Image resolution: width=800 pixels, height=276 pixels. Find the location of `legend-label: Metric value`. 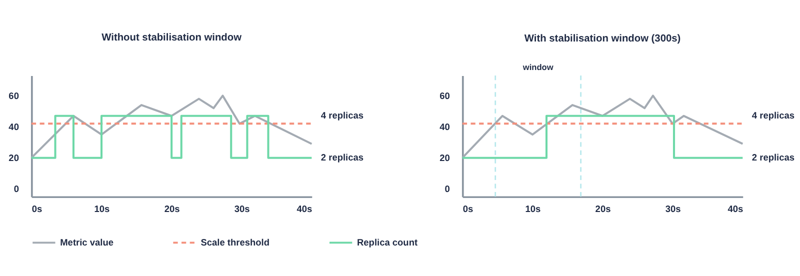

legend-label: Metric value is located at coordinates (87, 242).